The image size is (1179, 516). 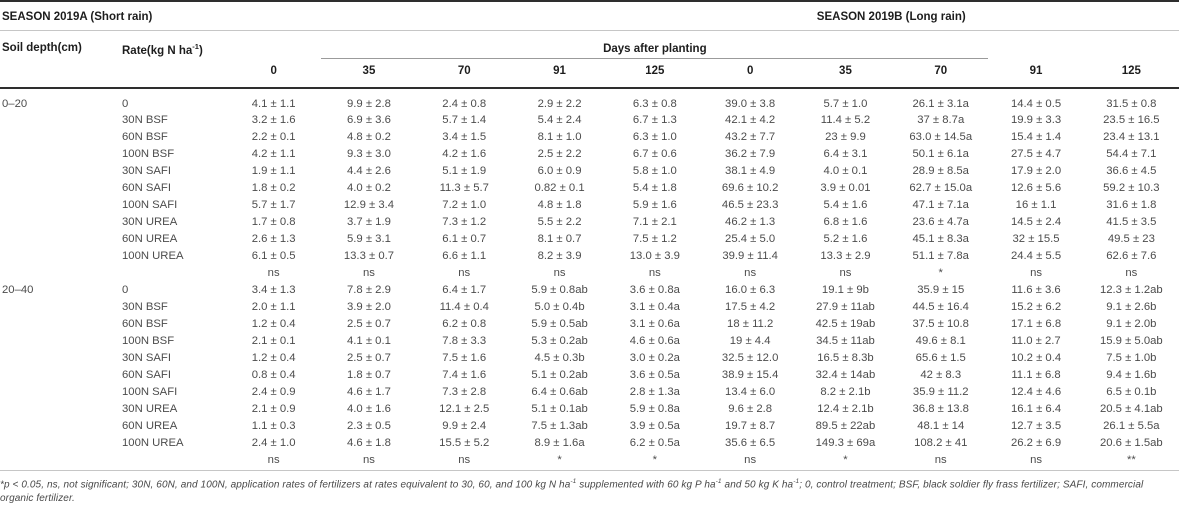 What do you see at coordinates (559, 324) in the screenshot?
I see `value-cell: 5.9 ± 0.5ab` at bounding box center [559, 324].